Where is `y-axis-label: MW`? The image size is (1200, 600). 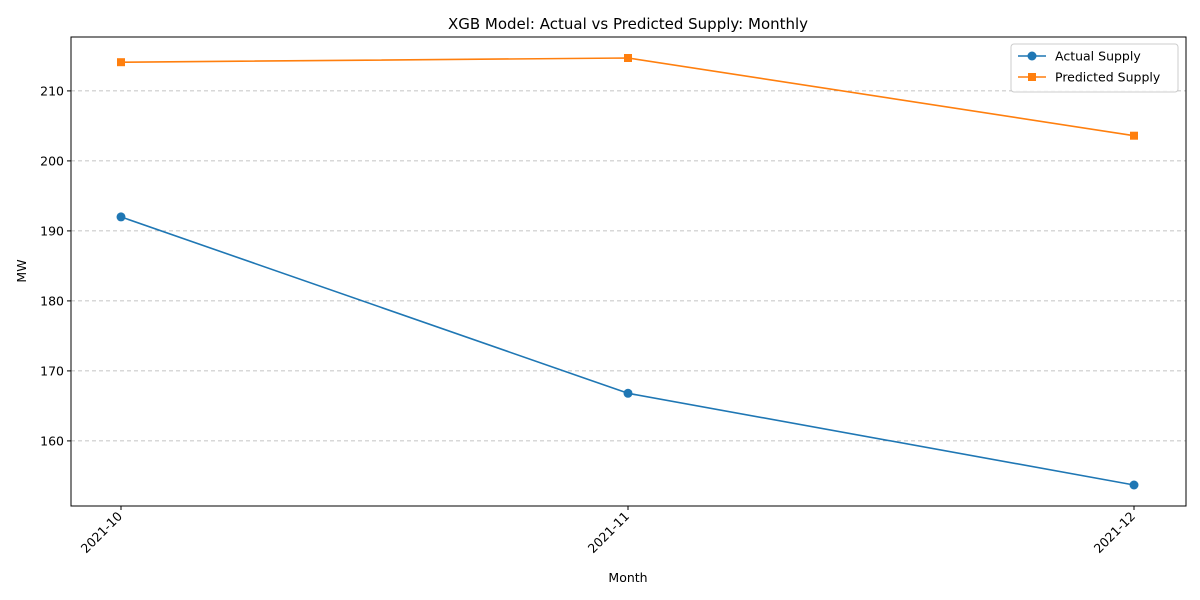
y-axis-label: MW is located at coordinates (21, 270).